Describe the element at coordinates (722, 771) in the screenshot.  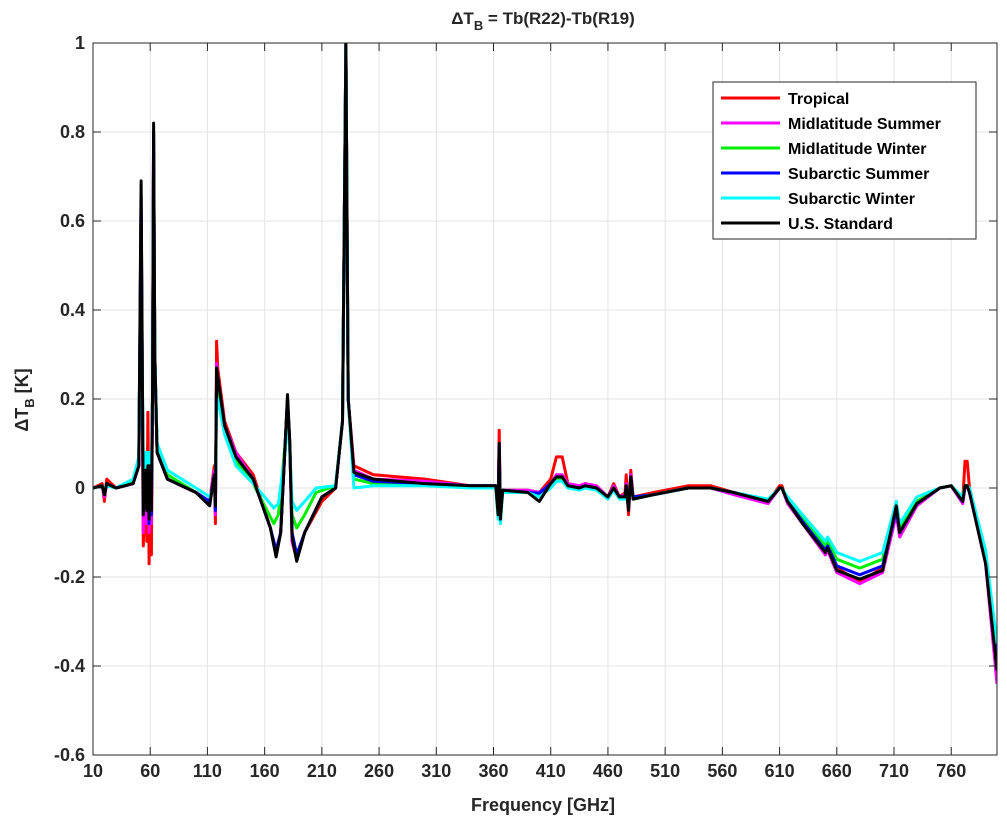
I see `x-tick-label: 560` at that location.